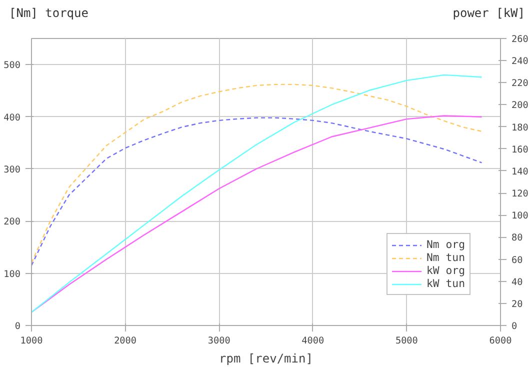 This screenshot has height=367, width=532. Describe the element at coordinates (518, 282) in the screenshot. I see `y2-tick-label: 40` at that location.